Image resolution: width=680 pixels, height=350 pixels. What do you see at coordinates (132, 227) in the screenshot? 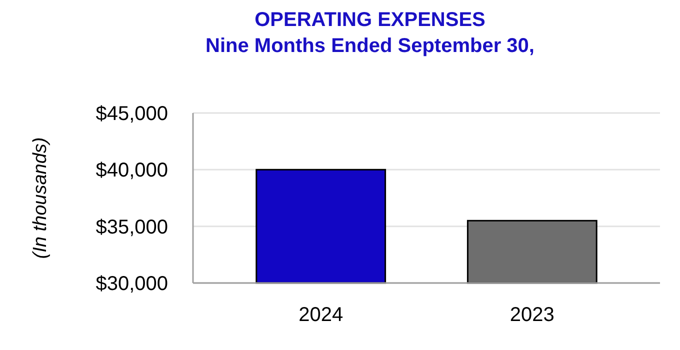
I see `y-tick-label: $35,000` at bounding box center [132, 227].